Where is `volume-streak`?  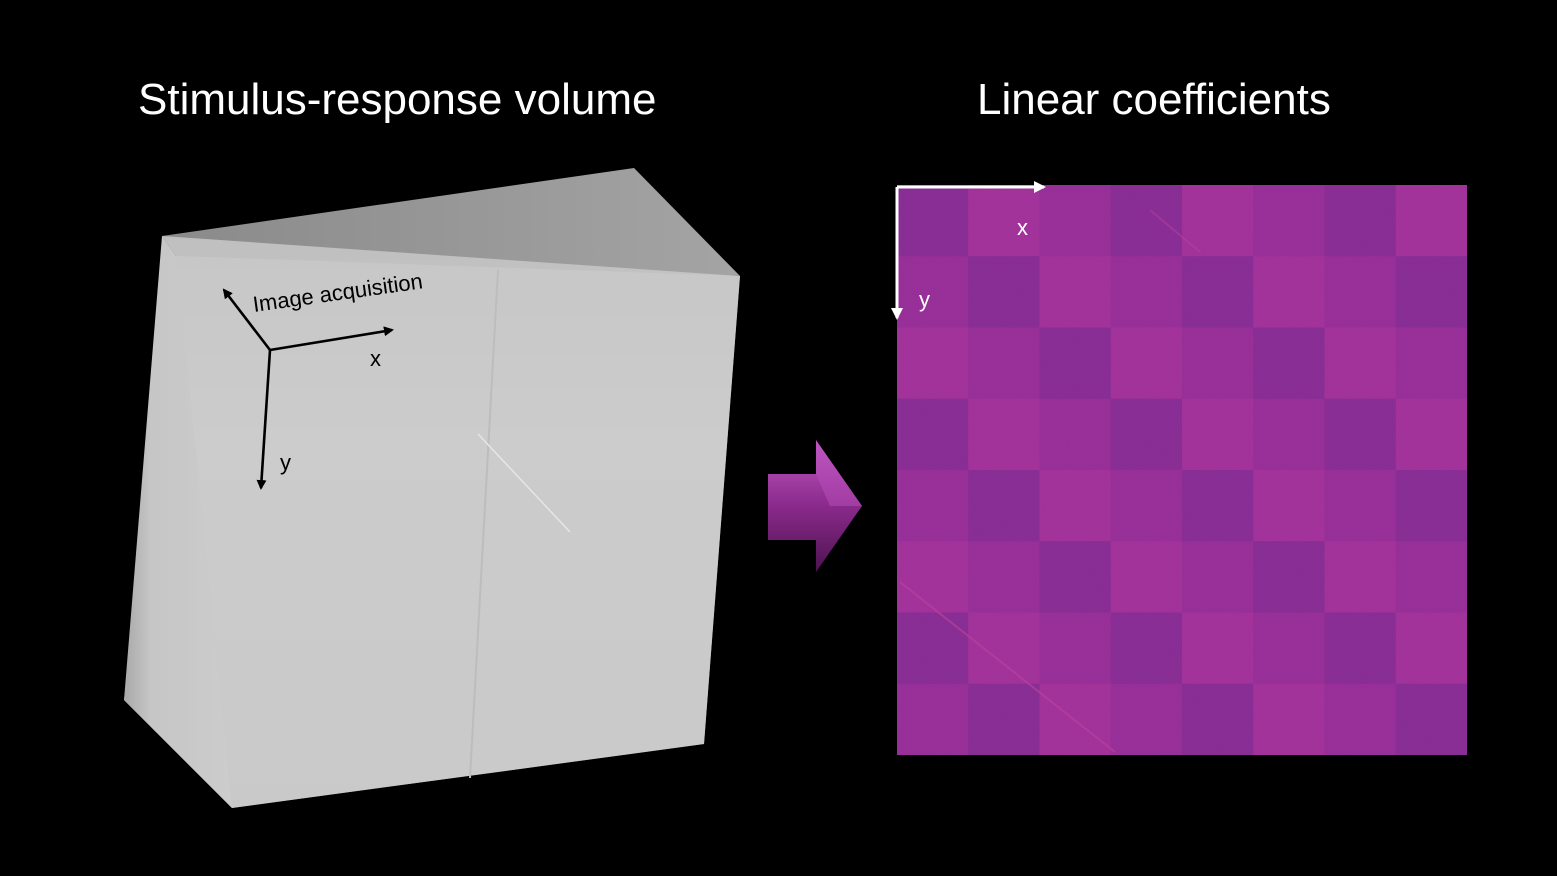
volume-streak is located at coordinates (524, 483).